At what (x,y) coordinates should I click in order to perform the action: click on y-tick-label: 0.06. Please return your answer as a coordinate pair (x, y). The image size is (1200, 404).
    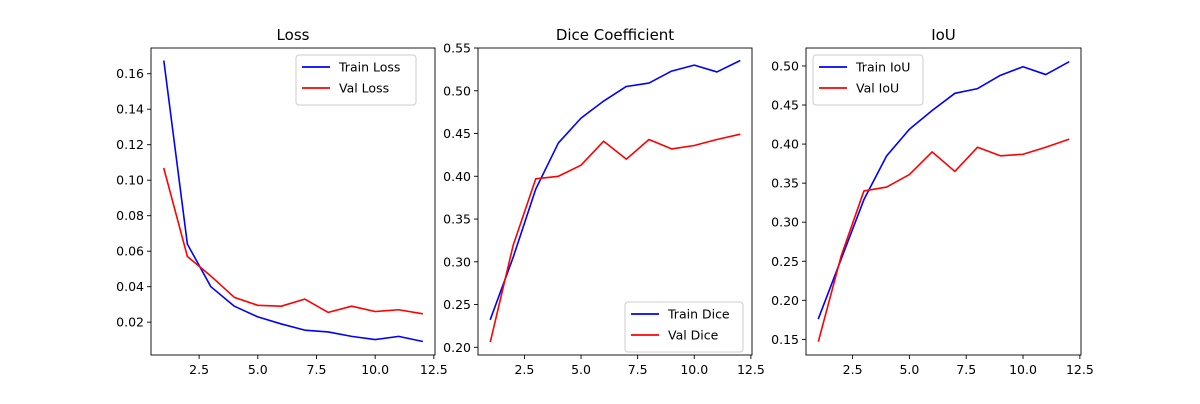
    Looking at the image, I should click on (130, 251).